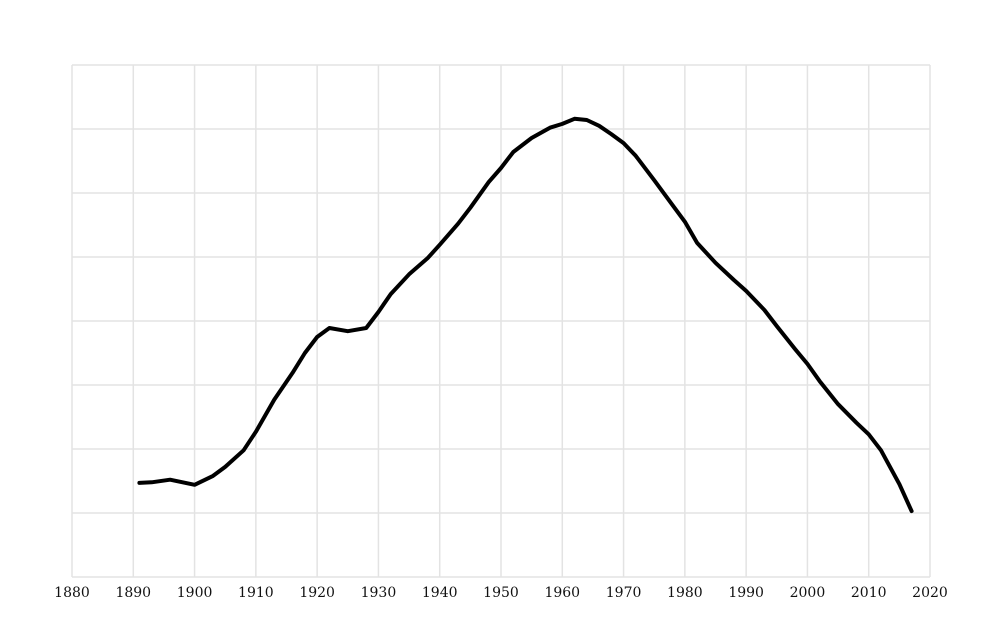 The width and height of the screenshot is (1000, 628). I want to click on x-tick-label: 1960, so click(562, 593).